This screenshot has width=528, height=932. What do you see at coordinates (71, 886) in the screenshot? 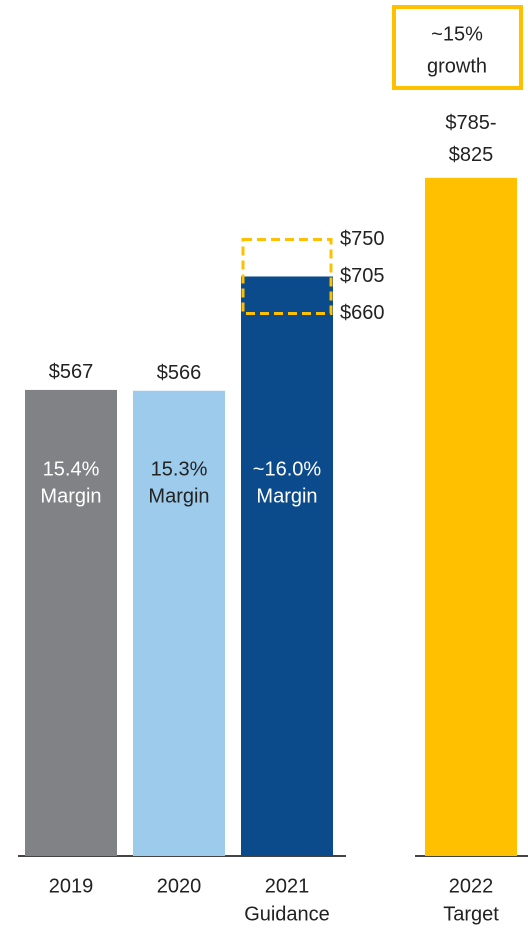
I see `x-tick-label: 2019` at bounding box center [71, 886].